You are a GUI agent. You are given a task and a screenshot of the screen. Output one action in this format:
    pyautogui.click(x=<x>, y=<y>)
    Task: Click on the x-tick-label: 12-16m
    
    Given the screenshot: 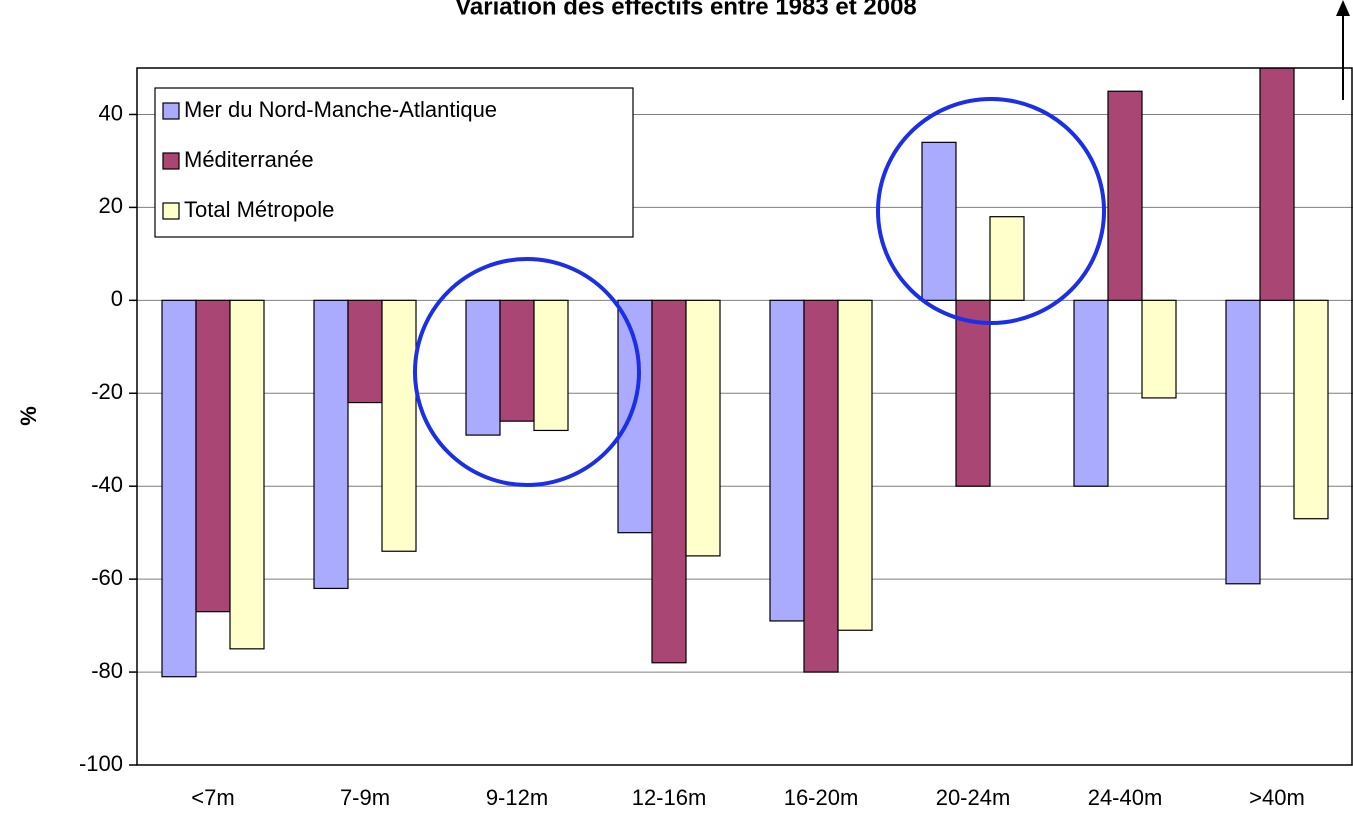 What is the action you would take?
    pyautogui.click(x=669, y=797)
    